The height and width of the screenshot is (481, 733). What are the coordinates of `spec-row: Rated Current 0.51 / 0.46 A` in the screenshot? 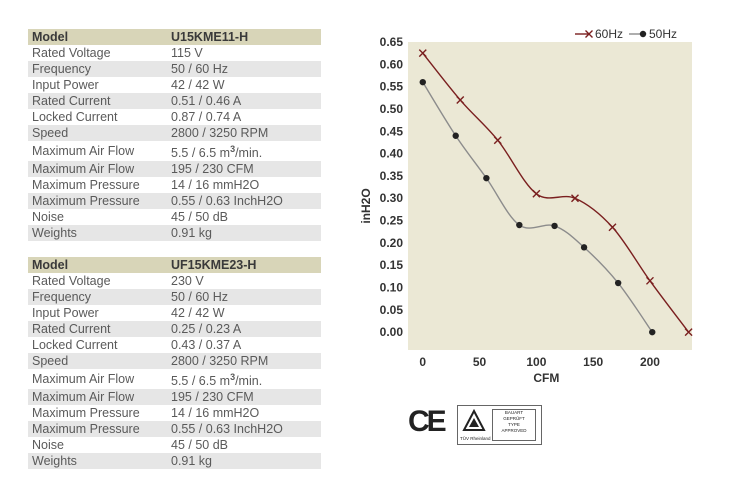 It's located at (174, 101).